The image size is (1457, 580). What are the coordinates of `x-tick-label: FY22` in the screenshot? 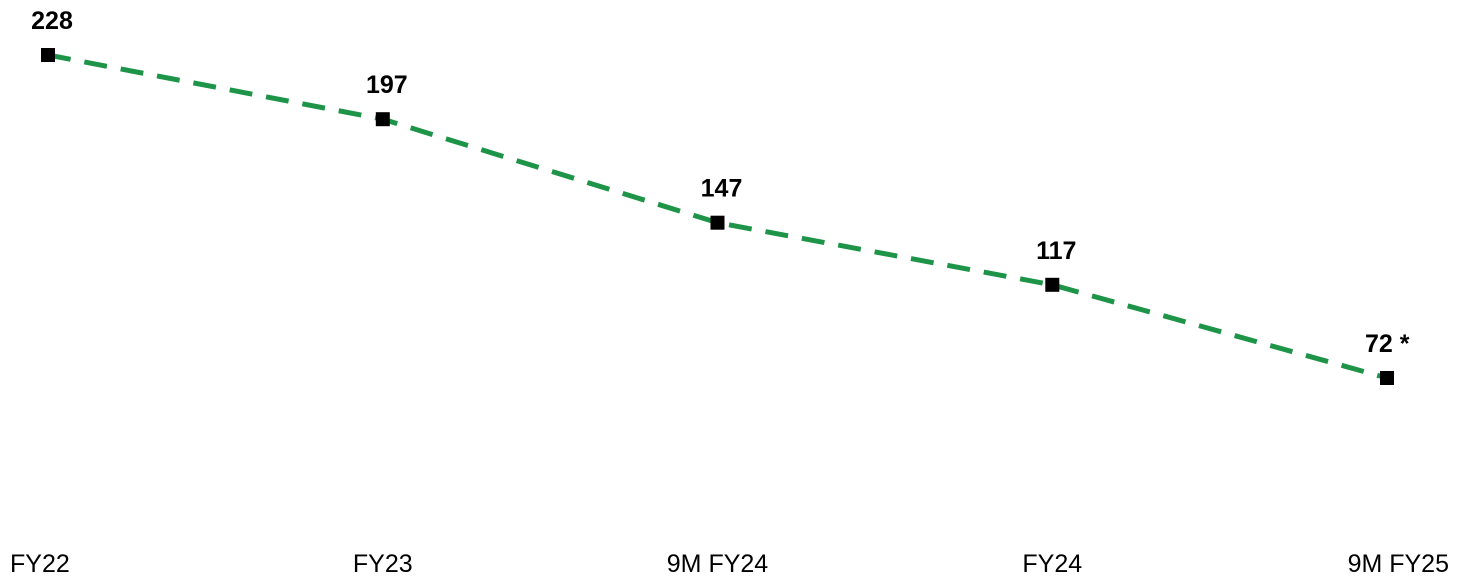 It's located at (40, 564).